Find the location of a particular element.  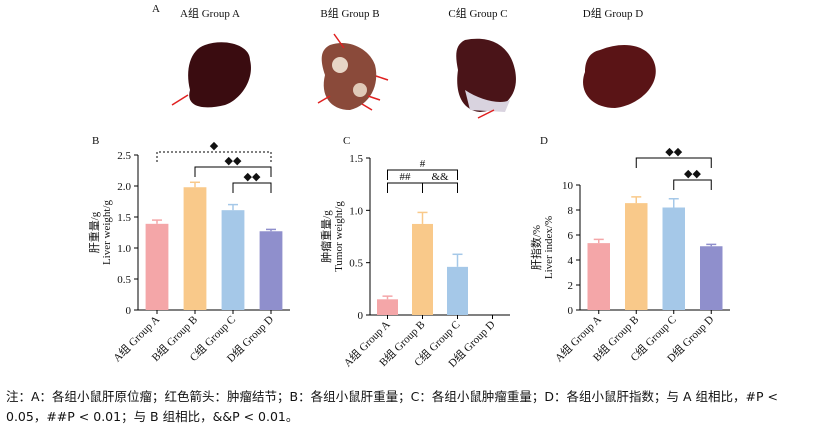

group-label: B组 Group B is located at coordinates (349, 13).